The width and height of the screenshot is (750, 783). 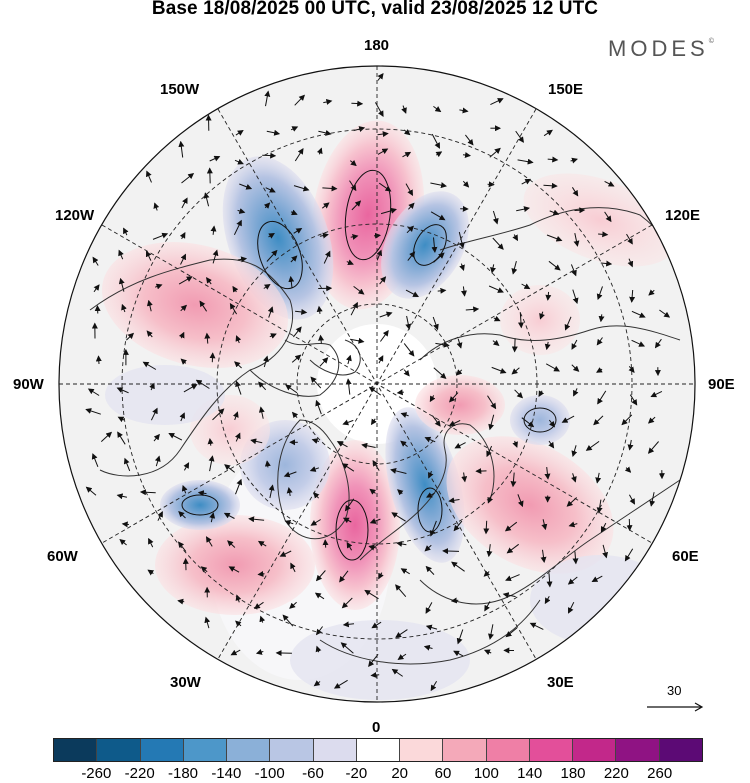 What do you see at coordinates (200, 505) in the screenshot?
I see `anomaly-neg-labrador` at bounding box center [200, 505].